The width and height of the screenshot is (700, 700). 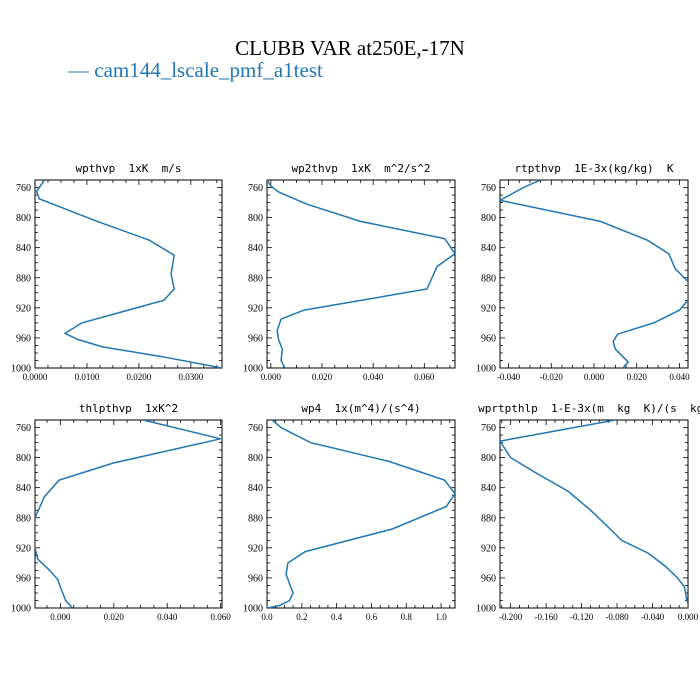 What do you see at coordinates (582, 617) in the screenshot?
I see `x-tick-label: -0.120` at bounding box center [582, 617].